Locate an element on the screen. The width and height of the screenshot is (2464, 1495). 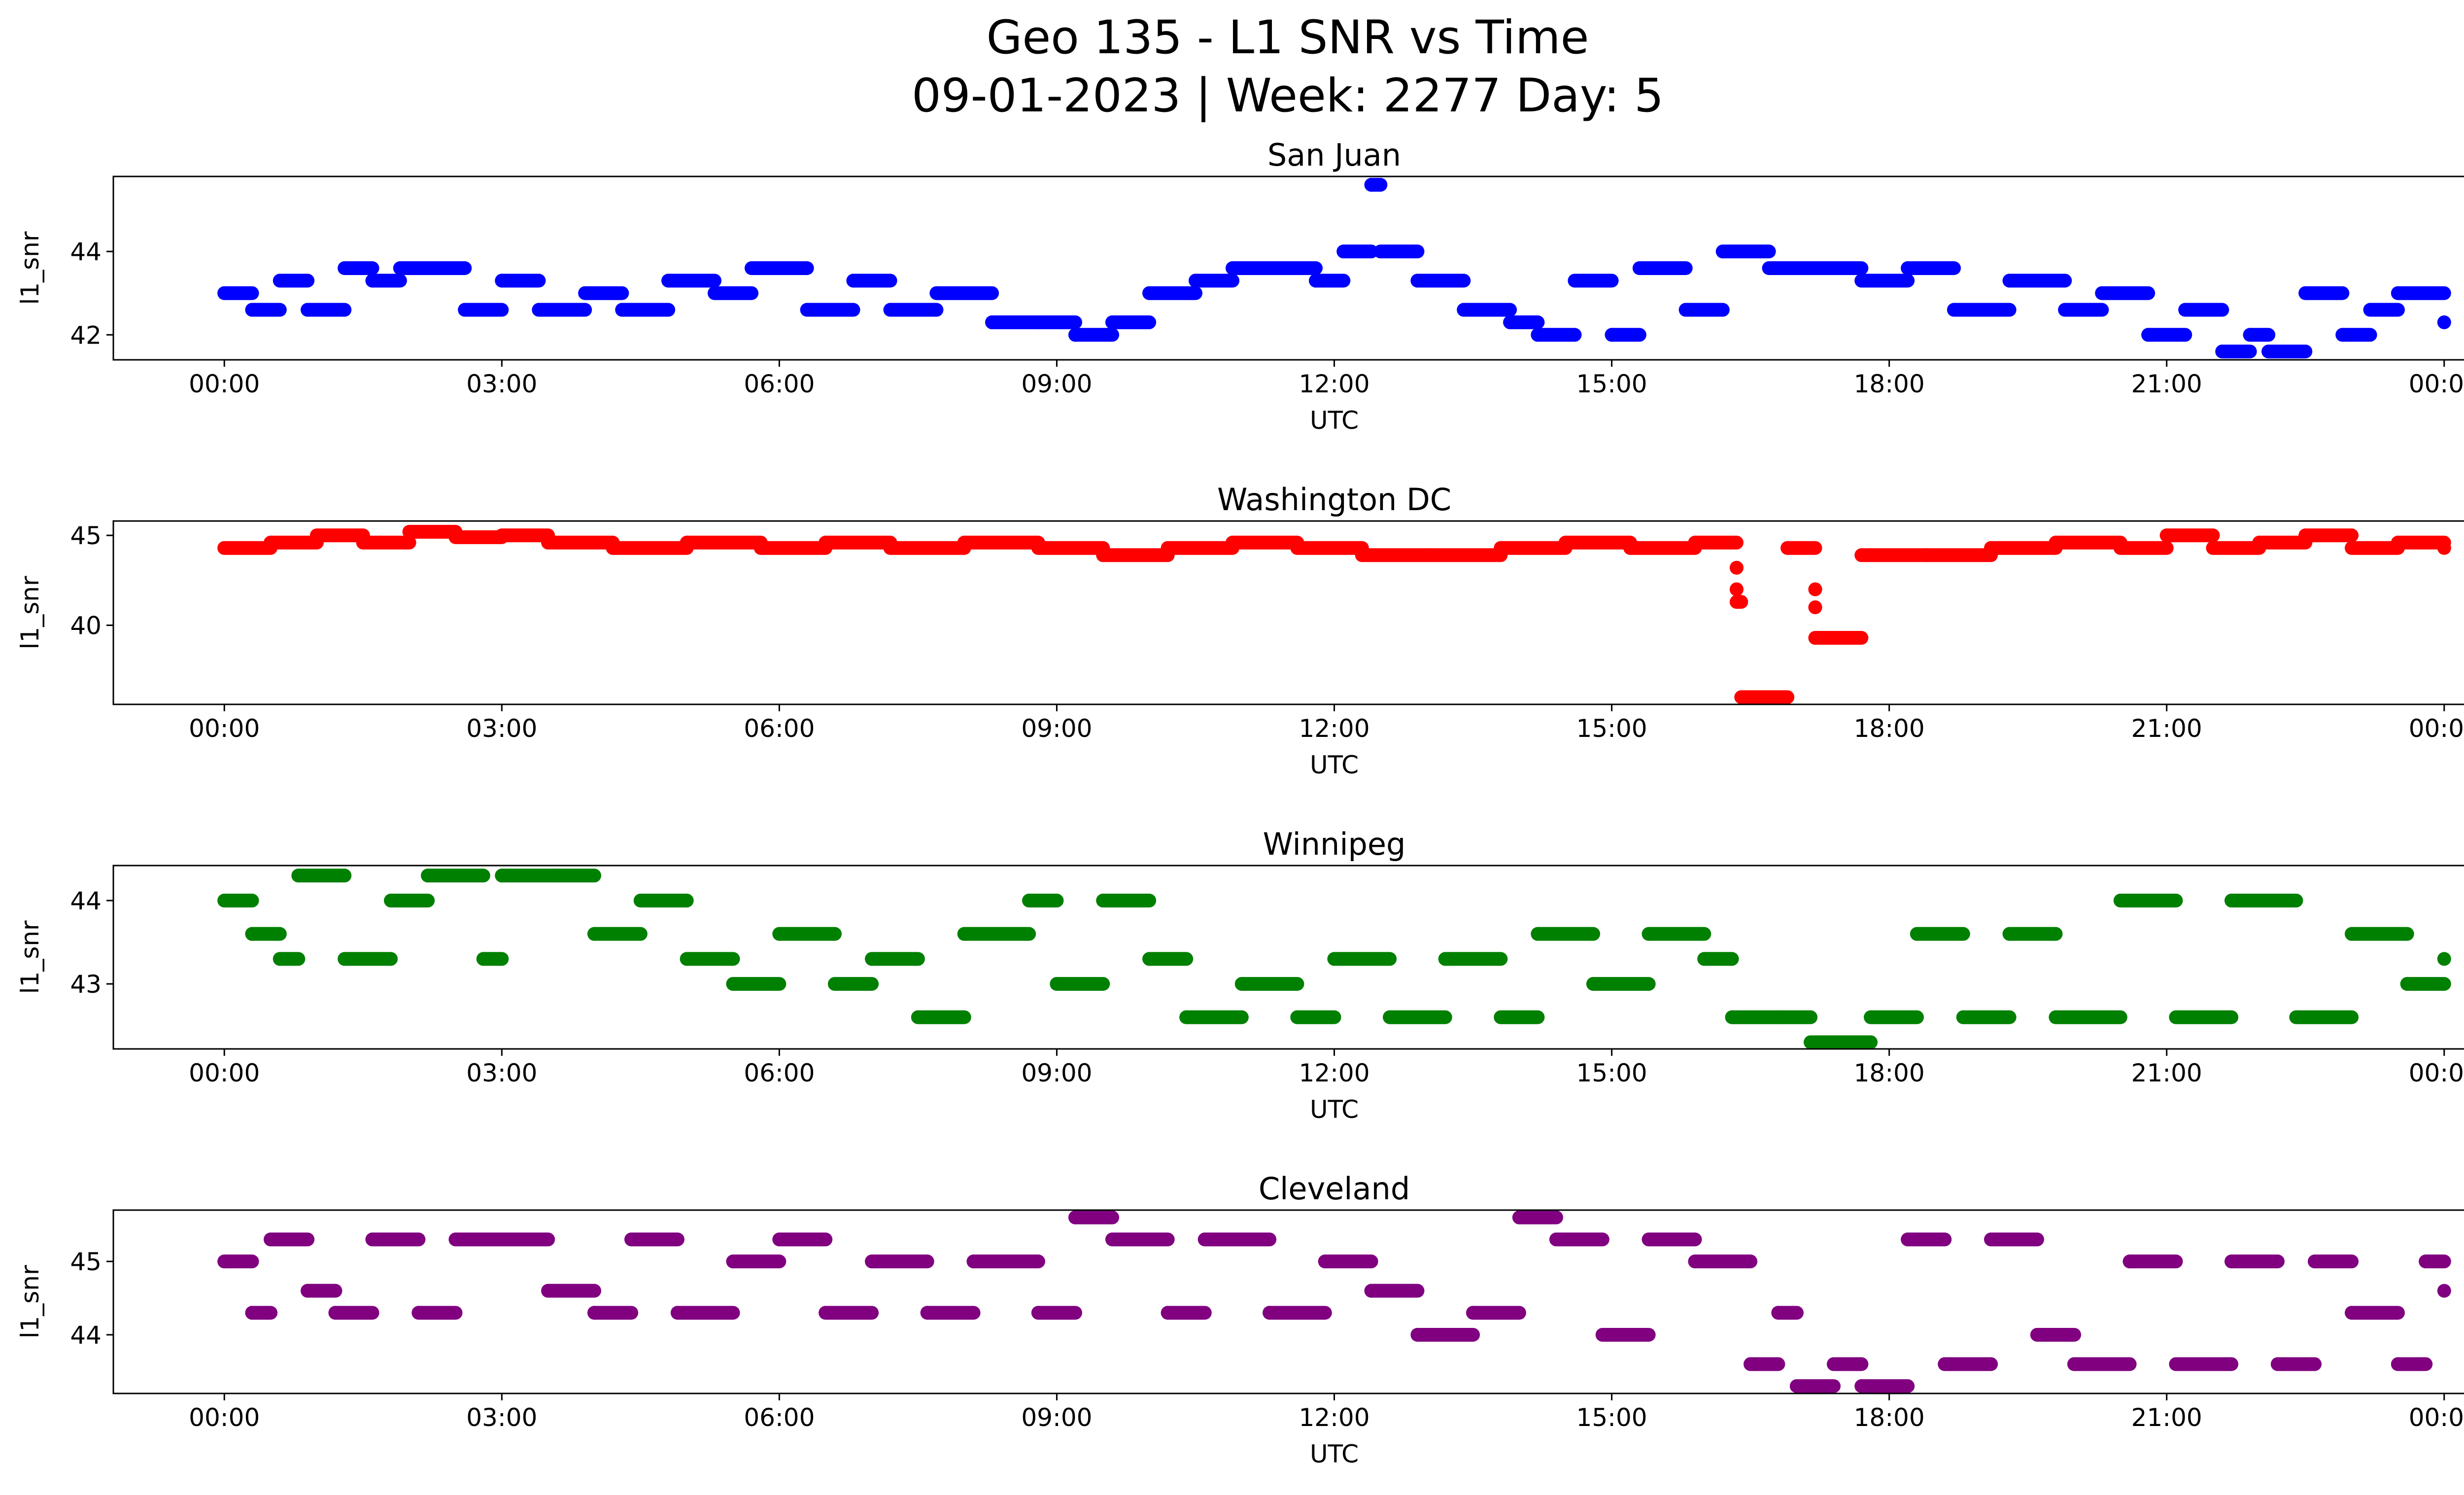
y-tick-label: 43 is located at coordinates (86, 984).